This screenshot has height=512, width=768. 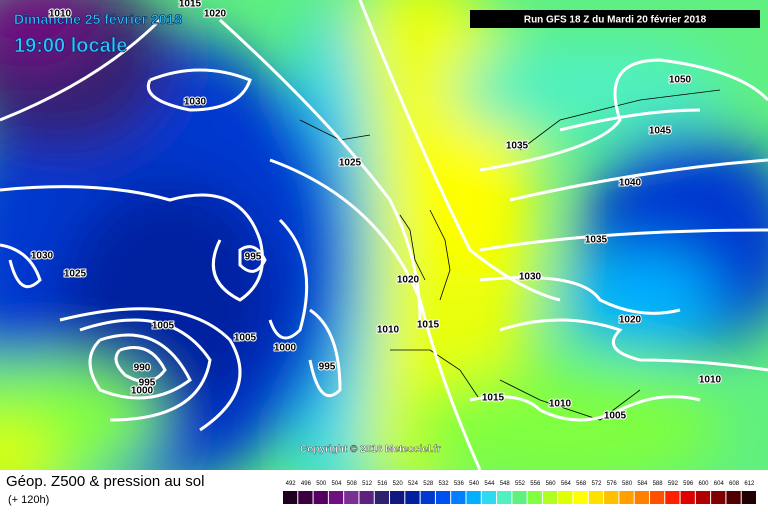 What do you see at coordinates (658, 484) in the screenshot?
I see `legend-label: 588` at bounding box center [658, 484].